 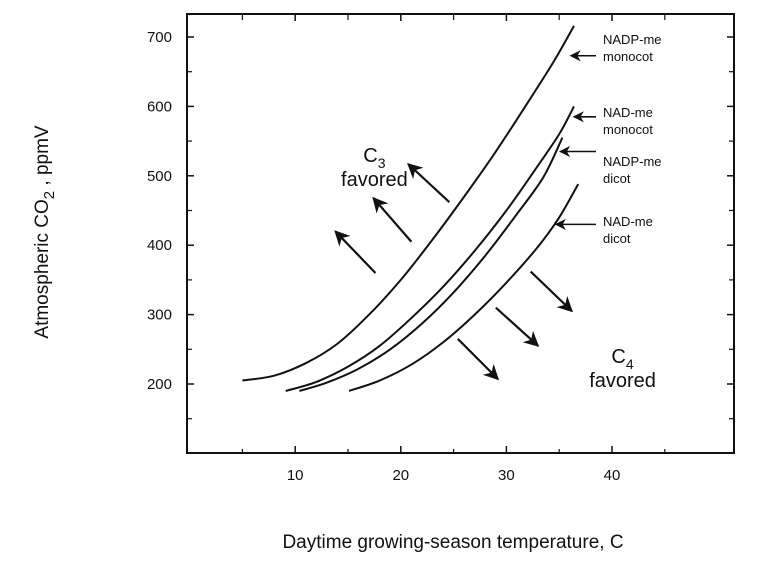 What do you see at coordinates (622, 381) in the screenshot?
I see `c4-favored-text: favored` at bounding box center [622, 381].